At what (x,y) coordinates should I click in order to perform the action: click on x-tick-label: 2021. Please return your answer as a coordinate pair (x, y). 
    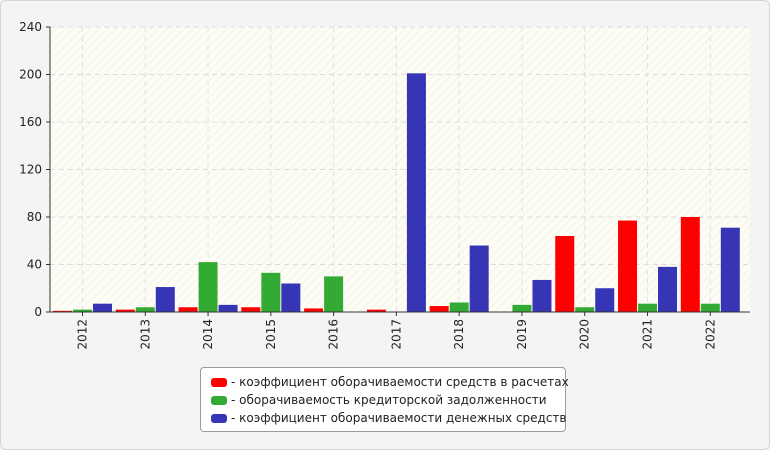
    Looking at the image, I should click on (648, 334).